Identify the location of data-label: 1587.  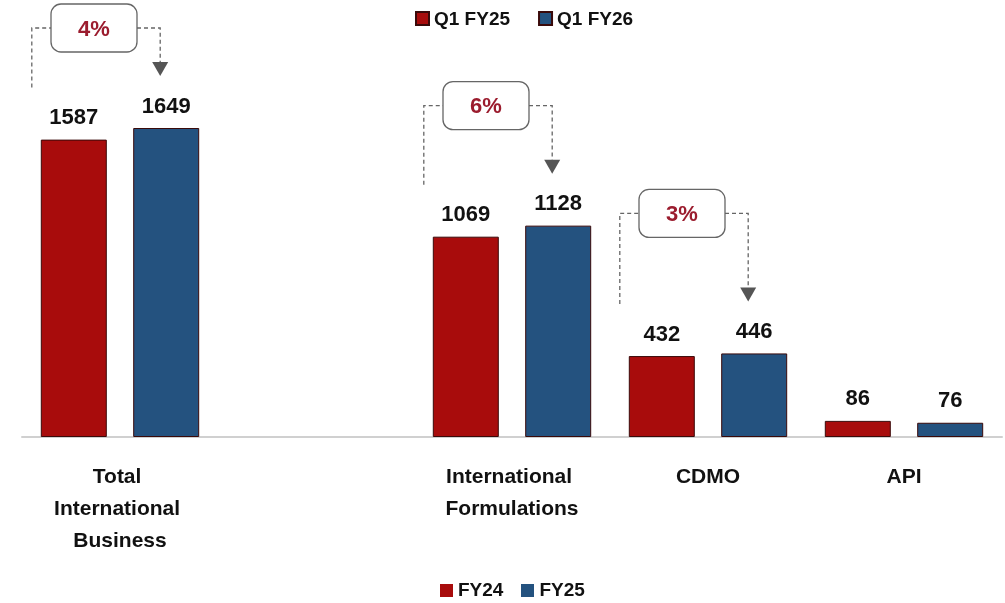
(74, 117).